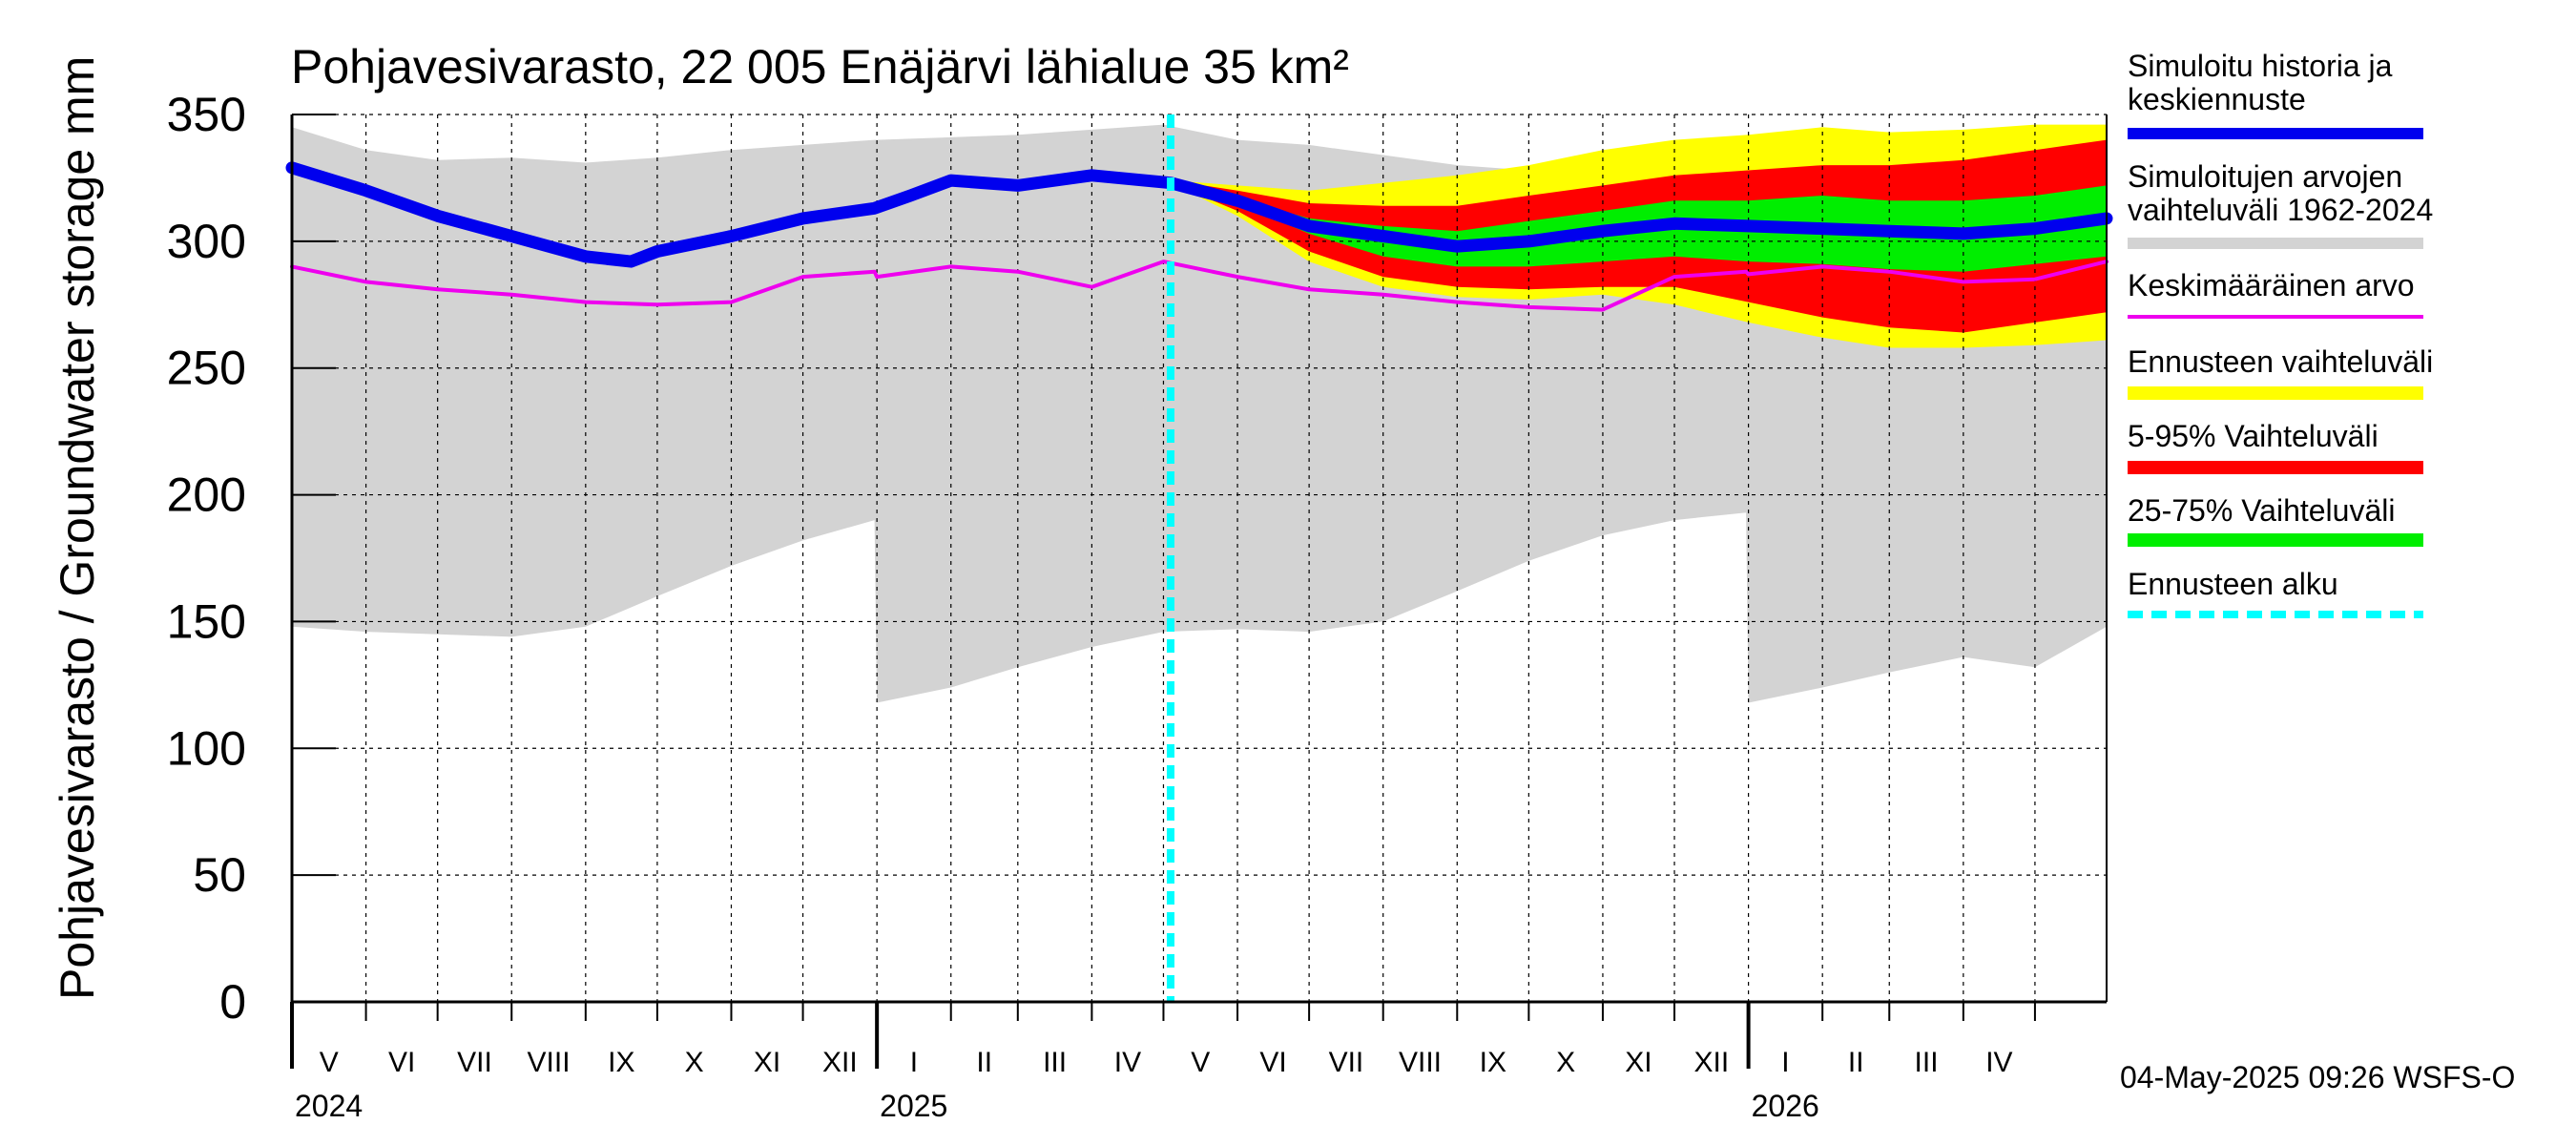 This screenshot has height=1145, width=2576. What do you see at coordinates (206, 368) in the screenshot?
I see `y-tick-label: 250` at bounding box center [206, 368].